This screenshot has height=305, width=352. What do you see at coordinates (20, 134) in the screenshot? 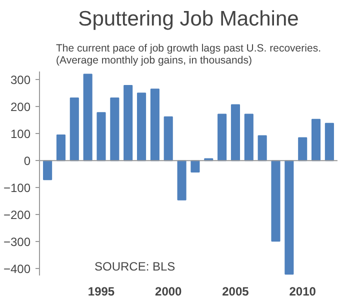
I see `y-tick-label: 100` at bounding box center [20, 134].